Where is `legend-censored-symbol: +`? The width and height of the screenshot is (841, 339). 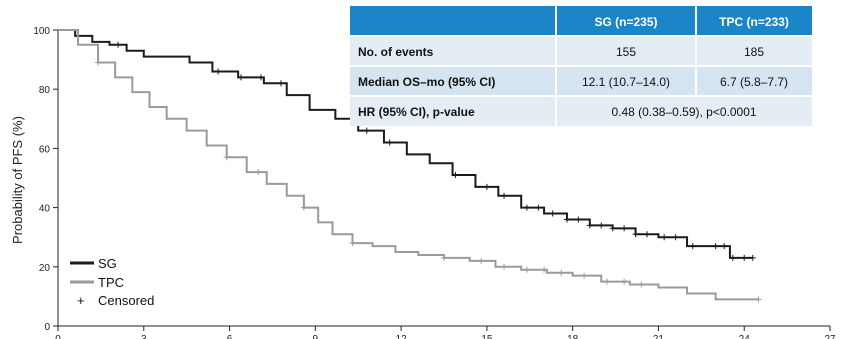
legend-censored-symbol: + is located at coordinates (81, 300).